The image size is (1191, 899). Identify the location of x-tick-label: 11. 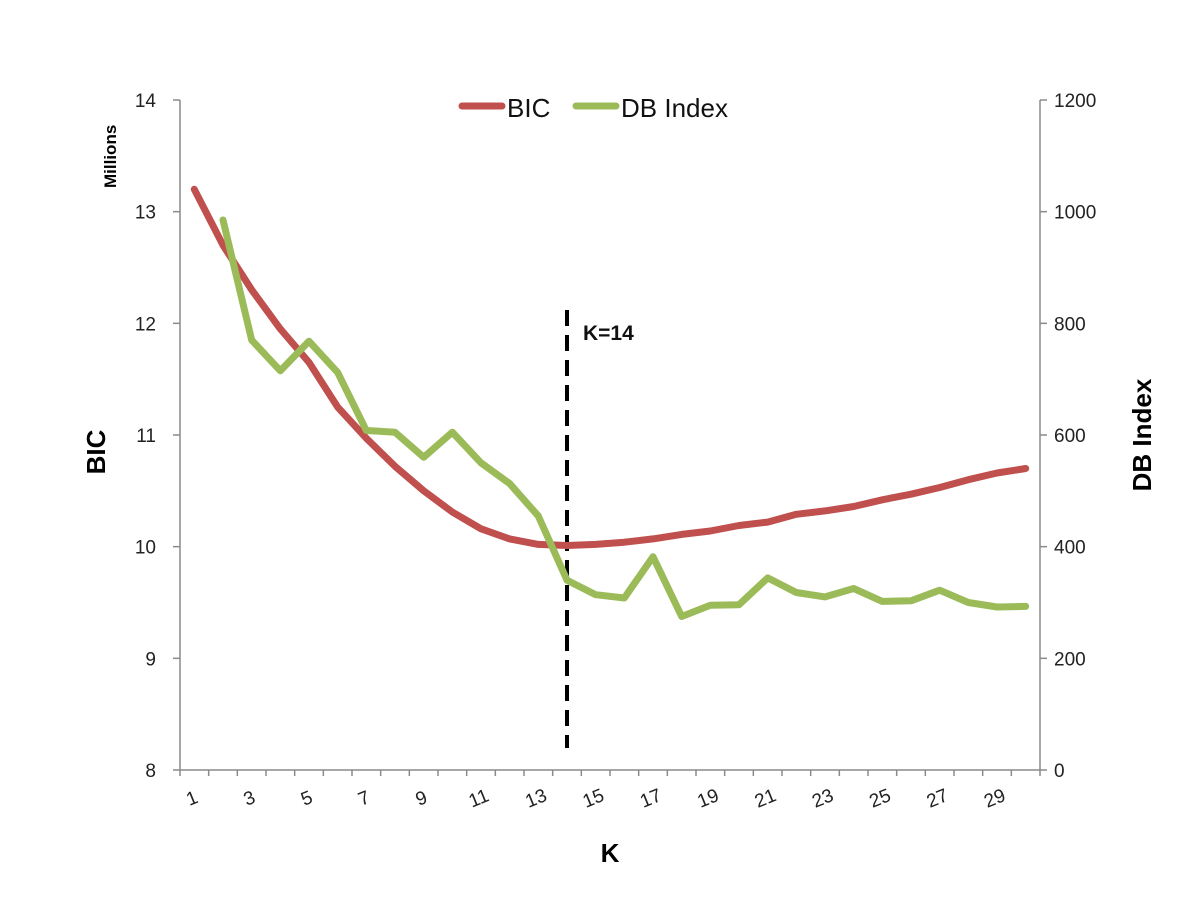
(479, 798).